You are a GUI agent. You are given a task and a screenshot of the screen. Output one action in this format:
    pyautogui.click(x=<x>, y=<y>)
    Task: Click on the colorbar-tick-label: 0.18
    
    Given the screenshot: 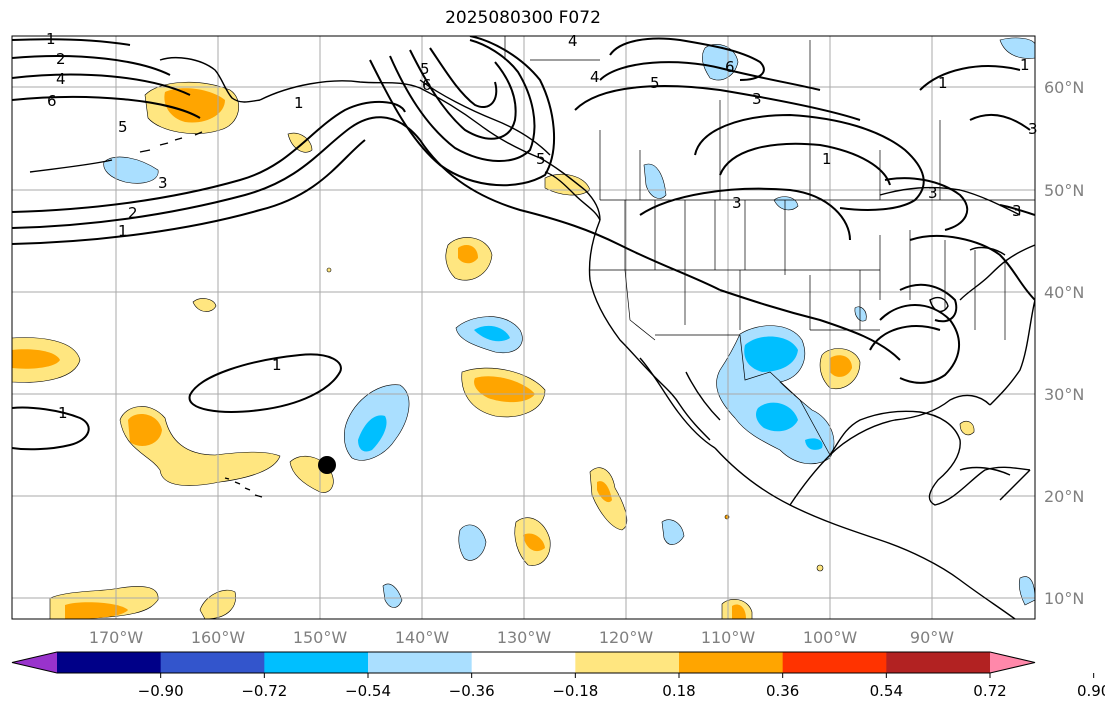 What is the action you would take?
    pyautogui.click(x=678, y=691)
    